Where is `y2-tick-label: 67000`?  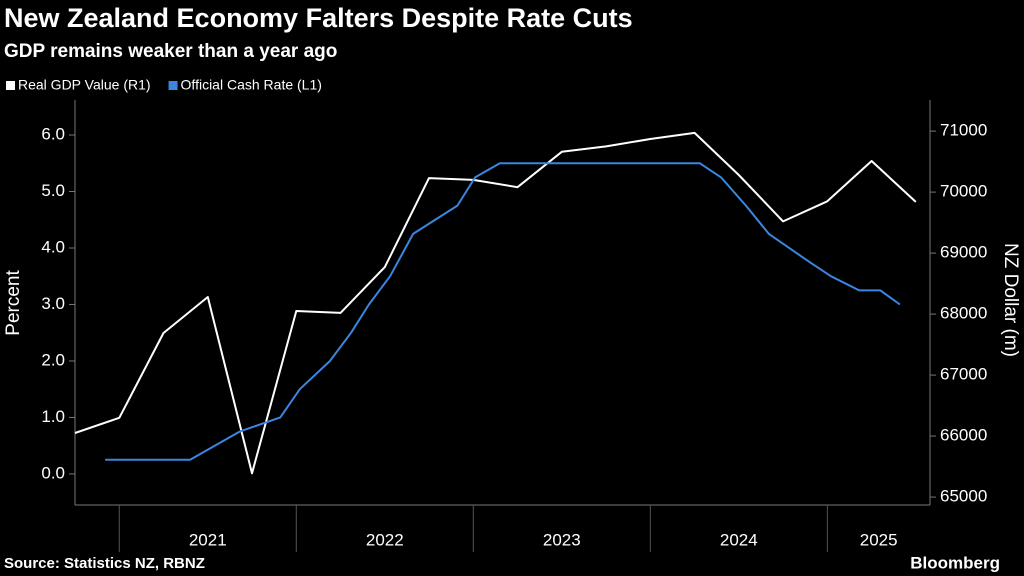
y2-tick-label: 67000 is located at coordinates (963, 374).